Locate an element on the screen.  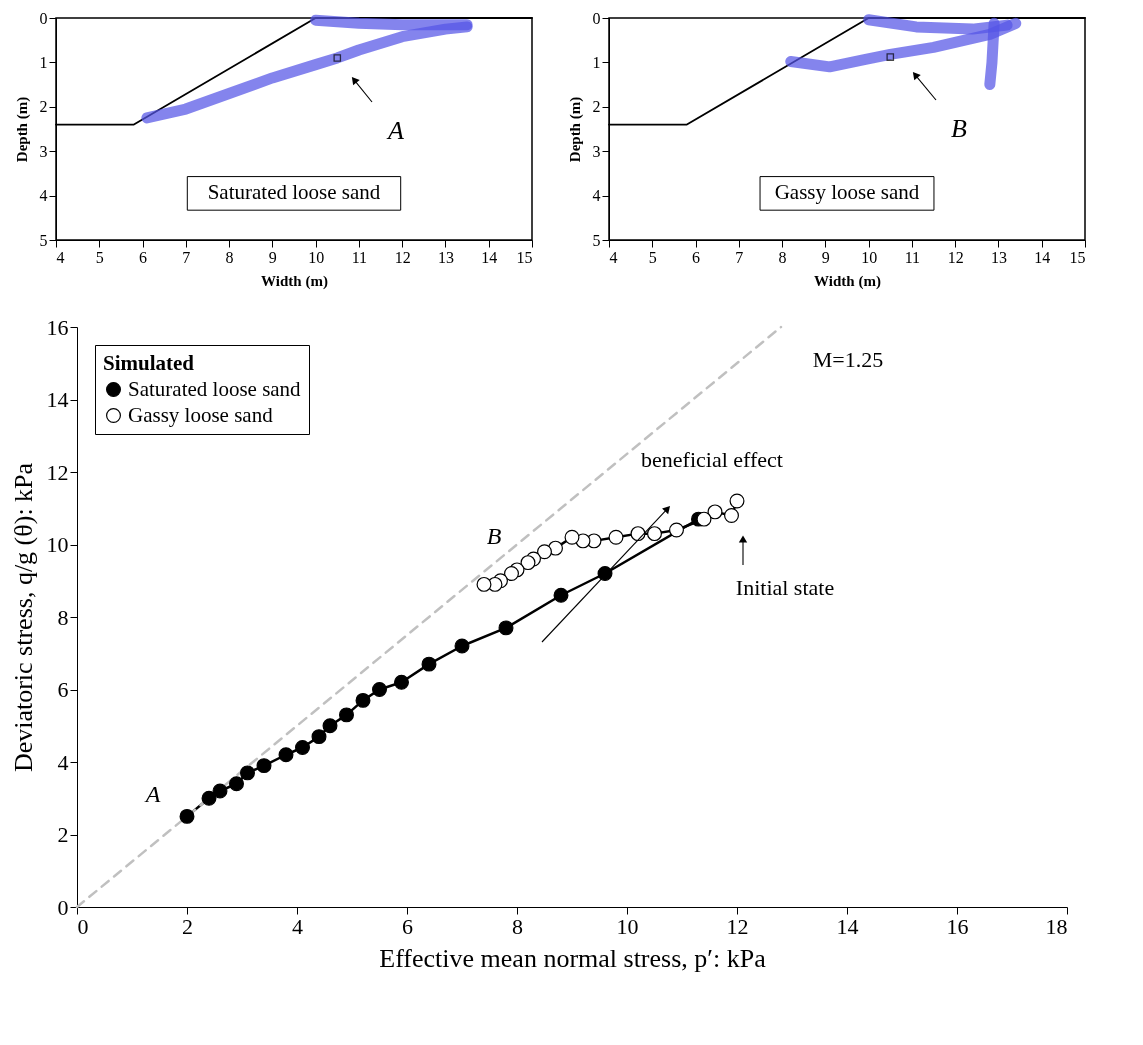
legend-label: Gassy loose sand is located at coordinates (201, 414).